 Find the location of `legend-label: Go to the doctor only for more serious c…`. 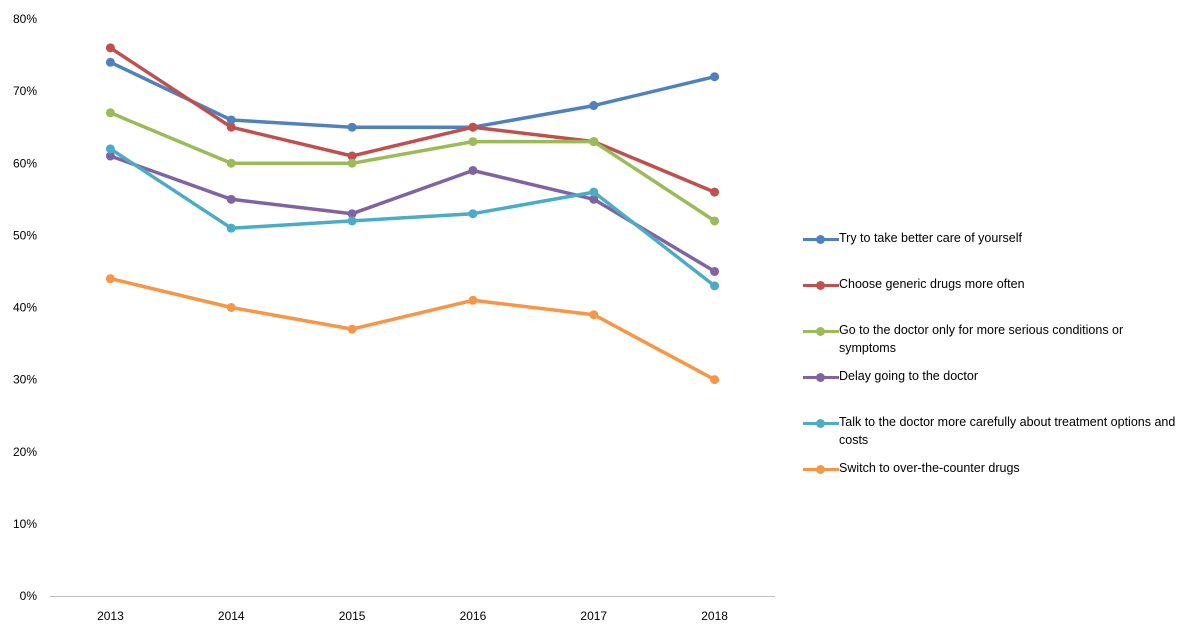

legend-label: Go to the doctor only for more serious c… is located at coordinates (981, 339).